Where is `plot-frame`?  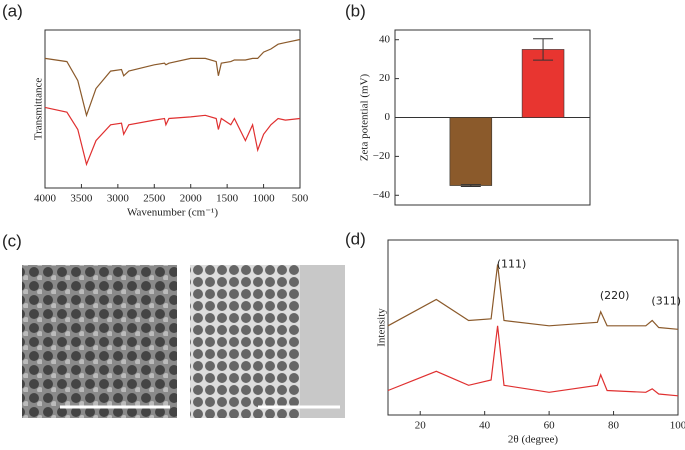 plot-frame is located at coordinates (172, 109).